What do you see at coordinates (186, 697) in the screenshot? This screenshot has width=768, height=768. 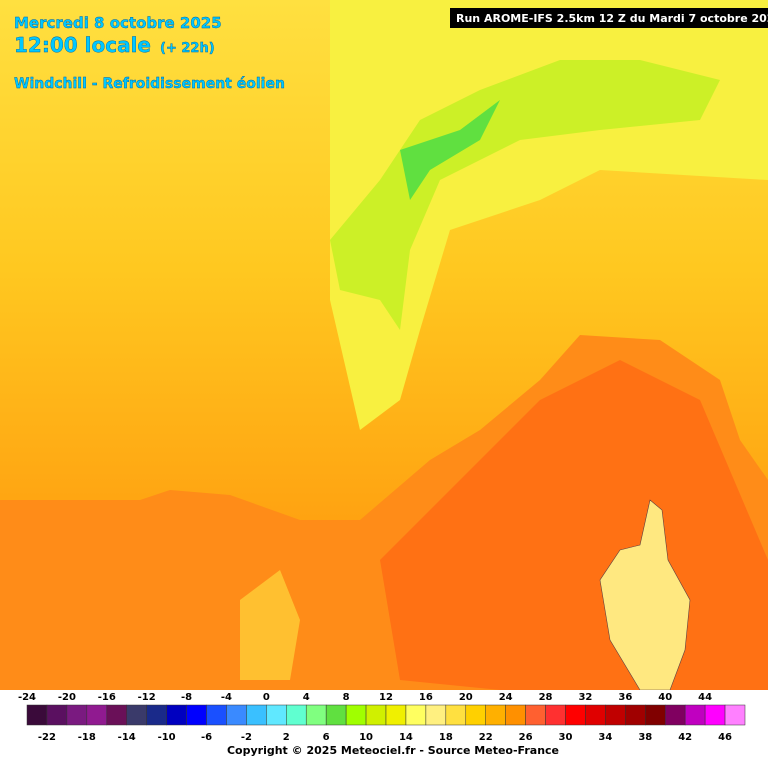 I see `scale-label: -8` at bounding box center [186, 697].